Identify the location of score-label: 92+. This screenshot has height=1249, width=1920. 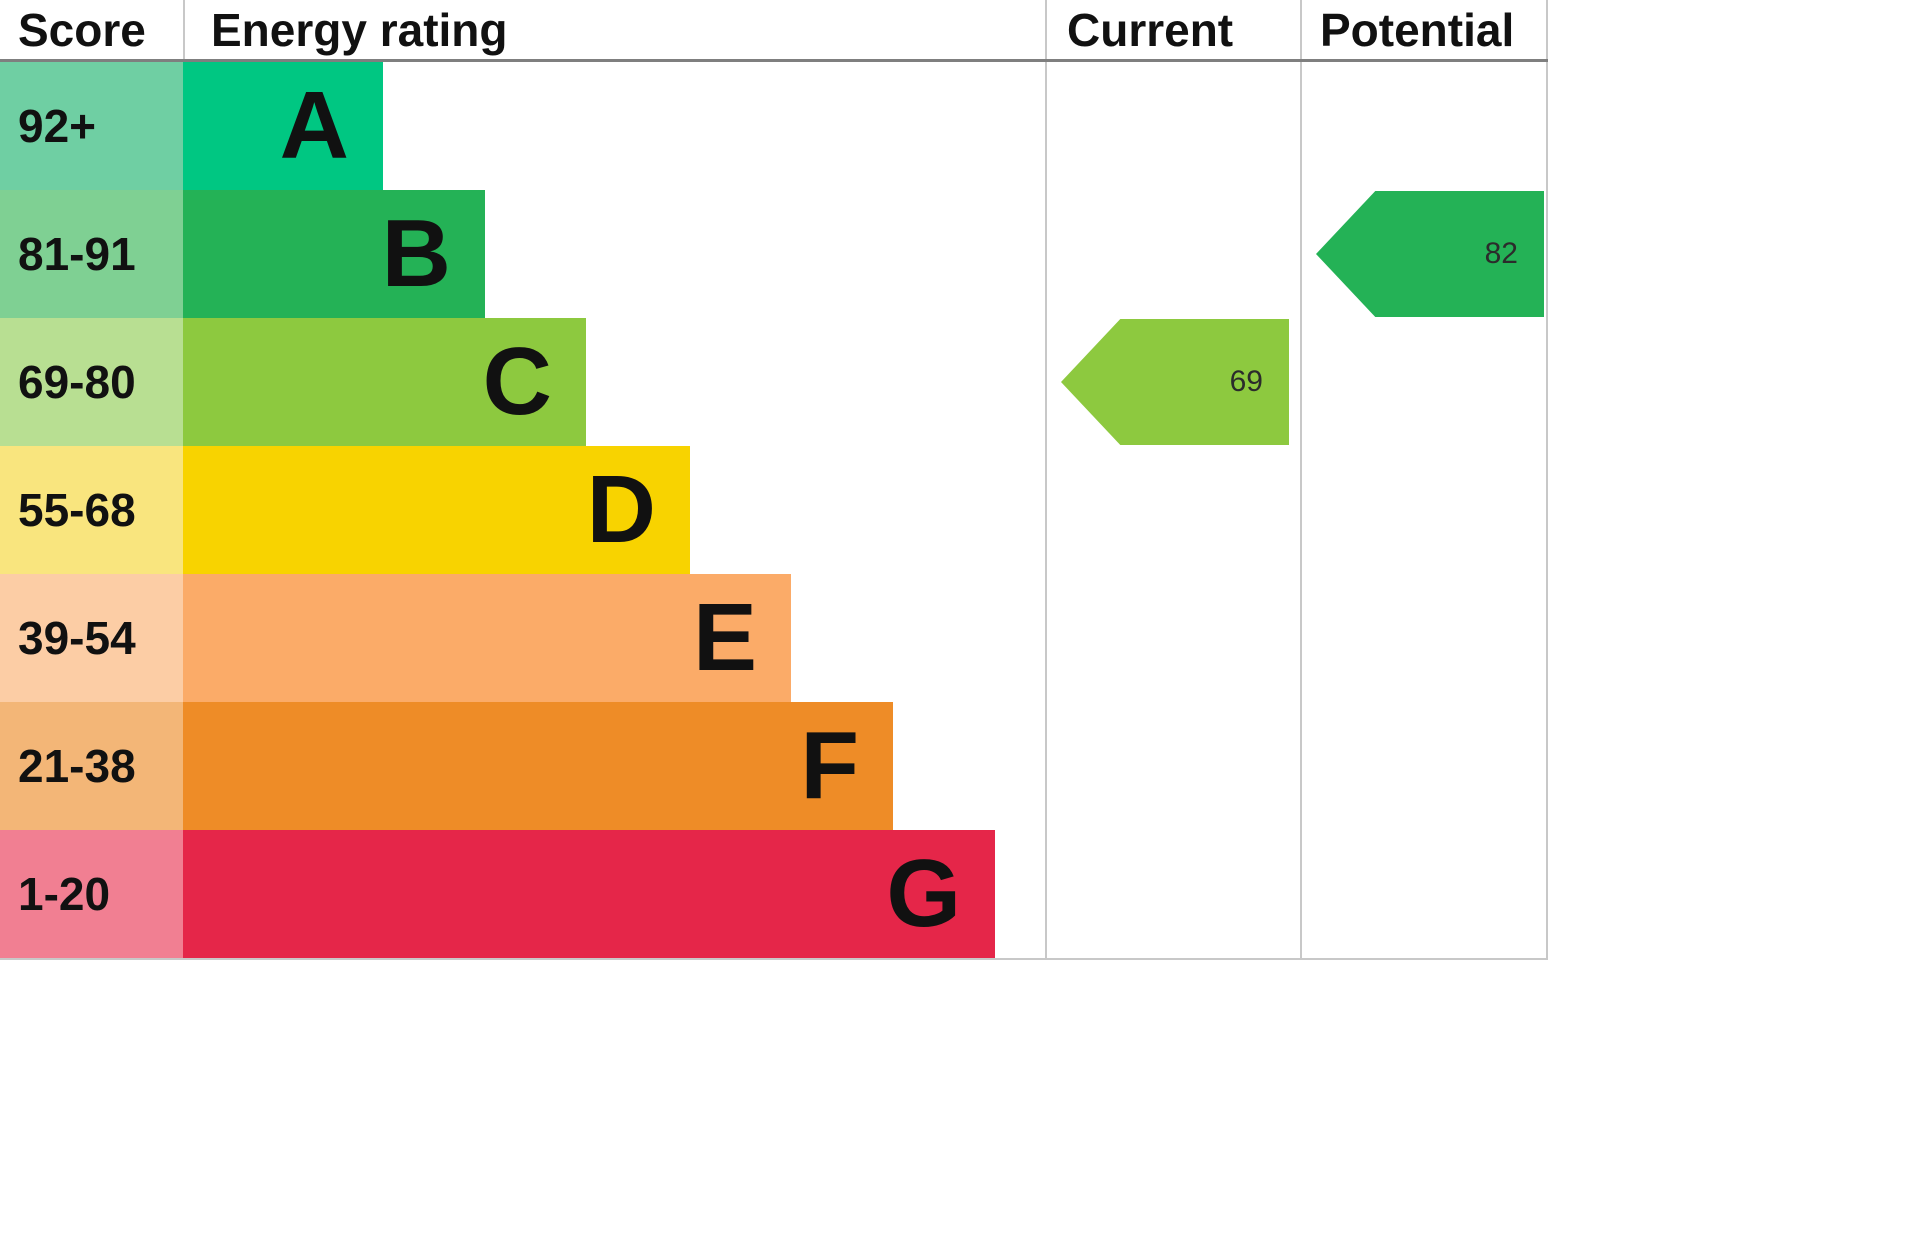
(57, 126).